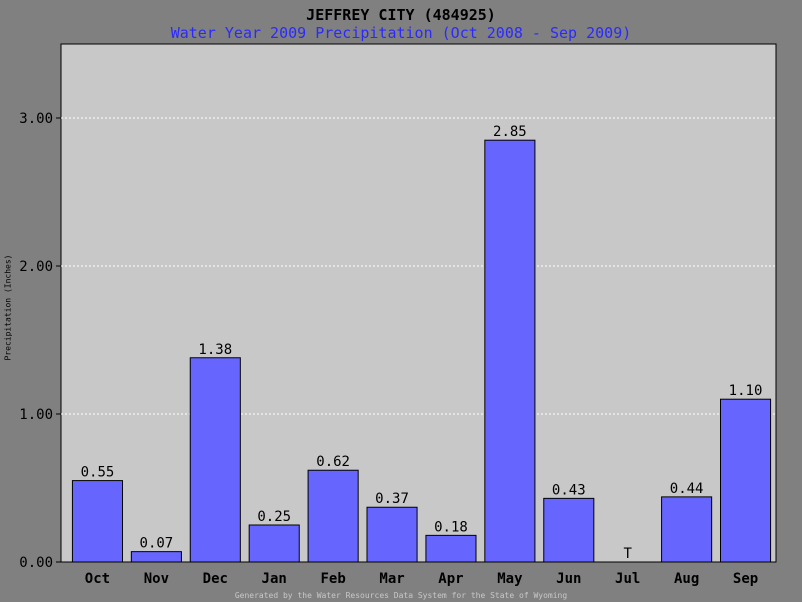 The image size is (802, 602). I want to click on y-tick-label: 3.00, so click(36, 119).